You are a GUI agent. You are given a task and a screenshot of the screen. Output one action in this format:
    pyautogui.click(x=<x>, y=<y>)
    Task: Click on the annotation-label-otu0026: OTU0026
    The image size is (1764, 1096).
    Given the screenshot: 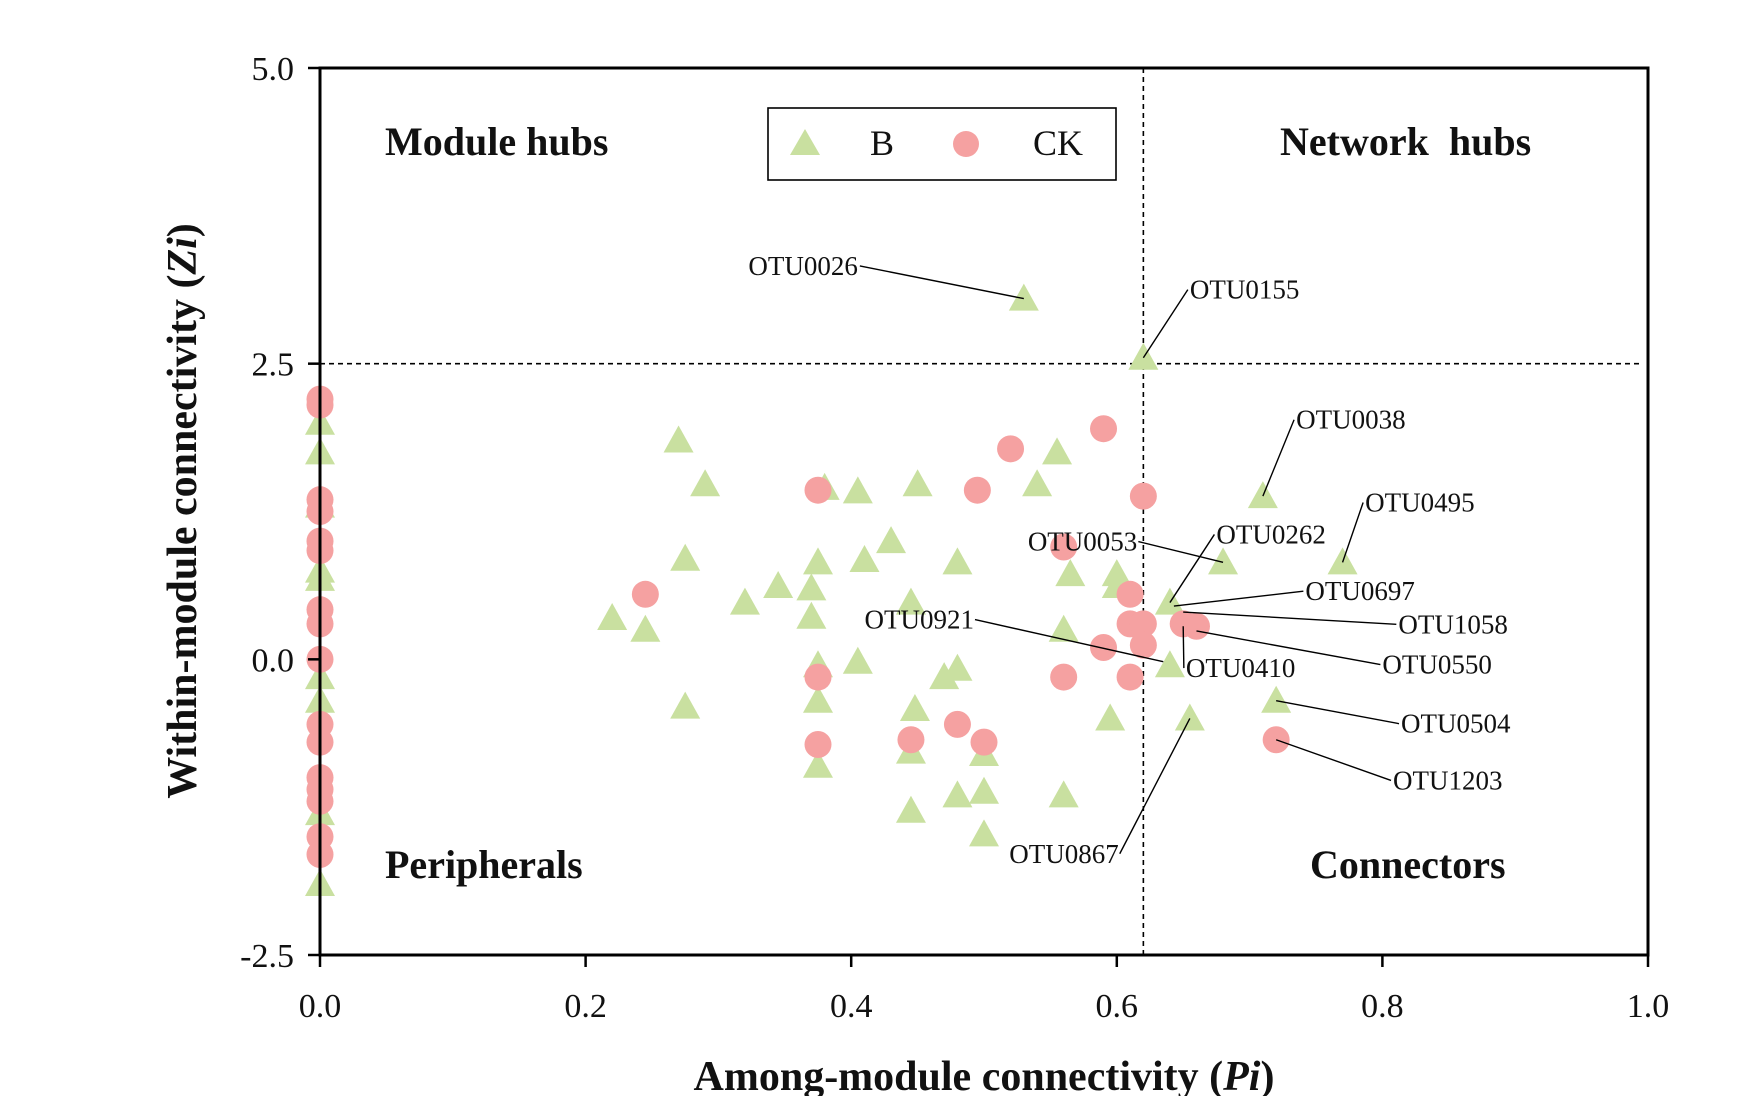 What is the action you would take?
    pyautogui.click(x=803, y=266)
    